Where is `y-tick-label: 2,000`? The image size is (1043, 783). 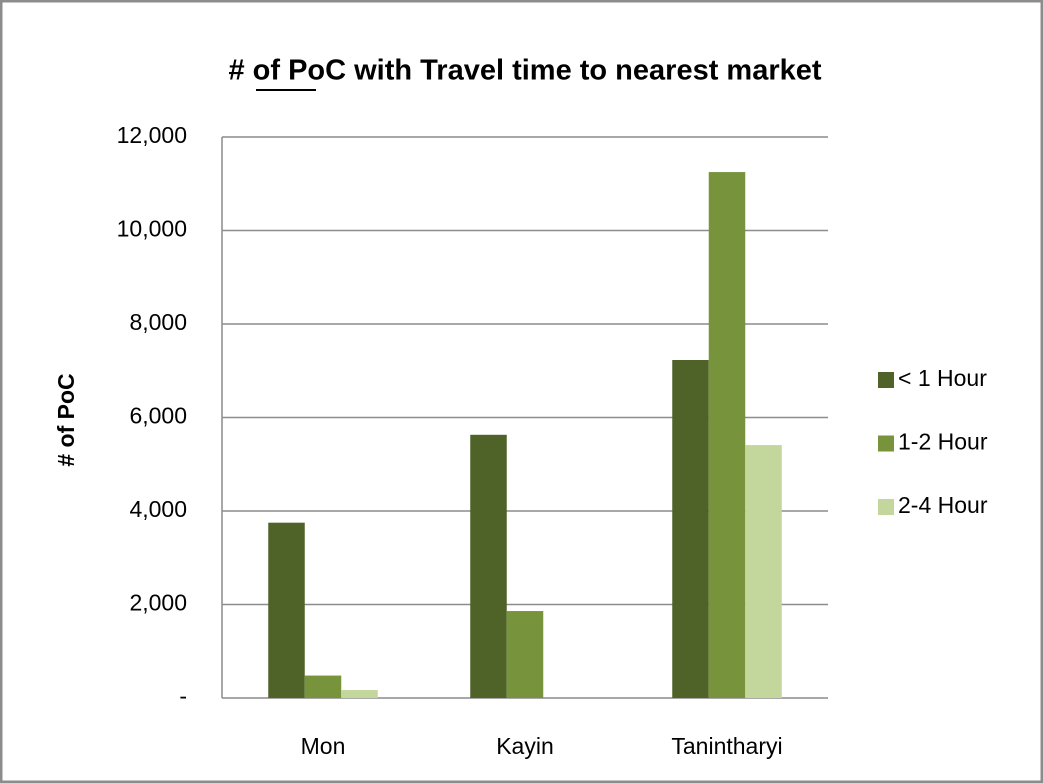
y-tick-label: 2,000 is located at coordinates (158, 603).